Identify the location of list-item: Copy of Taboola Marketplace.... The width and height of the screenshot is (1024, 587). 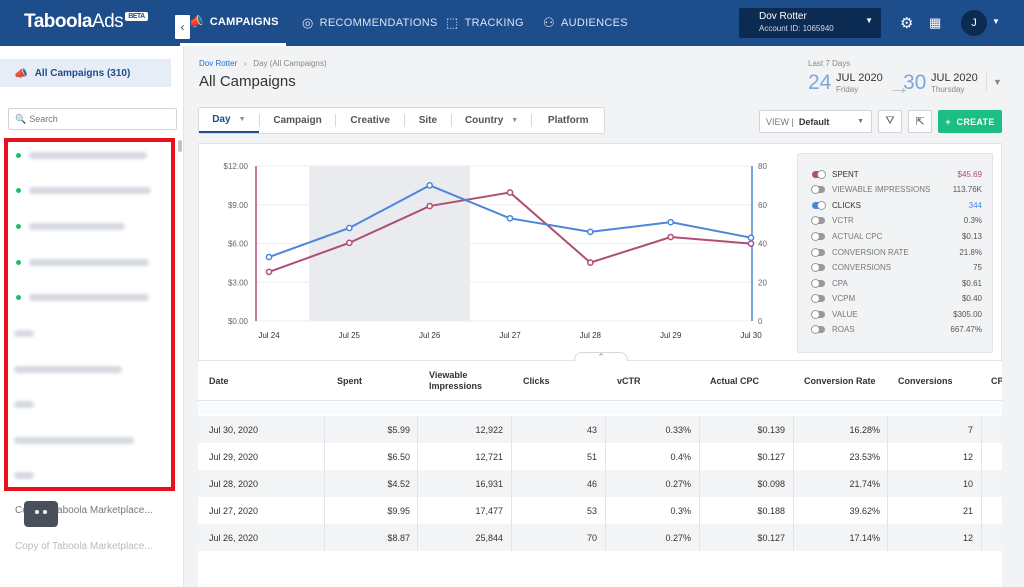
(84, 546).